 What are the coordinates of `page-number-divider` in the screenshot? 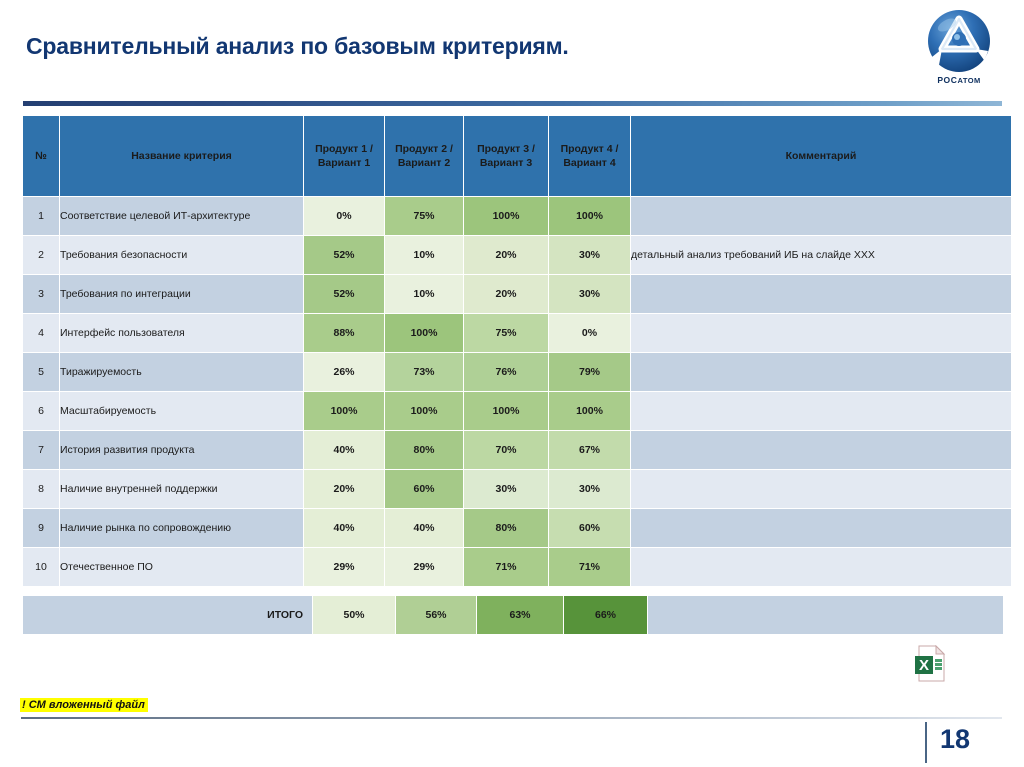 It's located at (926, 742).